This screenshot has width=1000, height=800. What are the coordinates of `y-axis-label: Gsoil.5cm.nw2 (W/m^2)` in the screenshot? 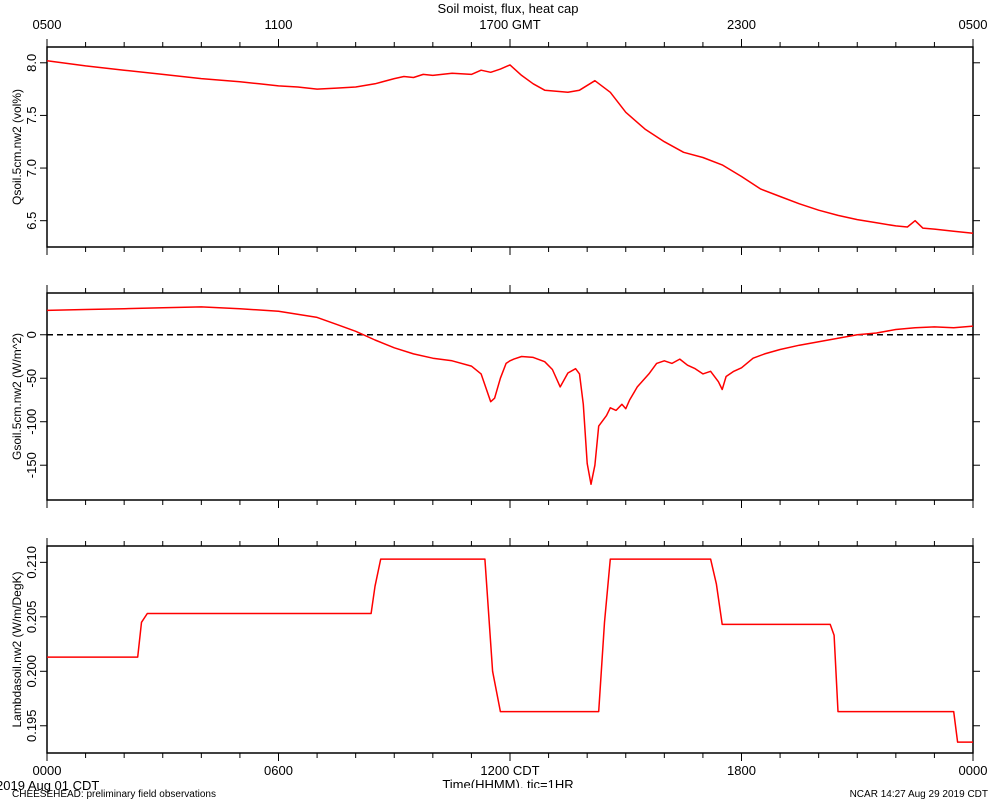 It's located at (17, 396).